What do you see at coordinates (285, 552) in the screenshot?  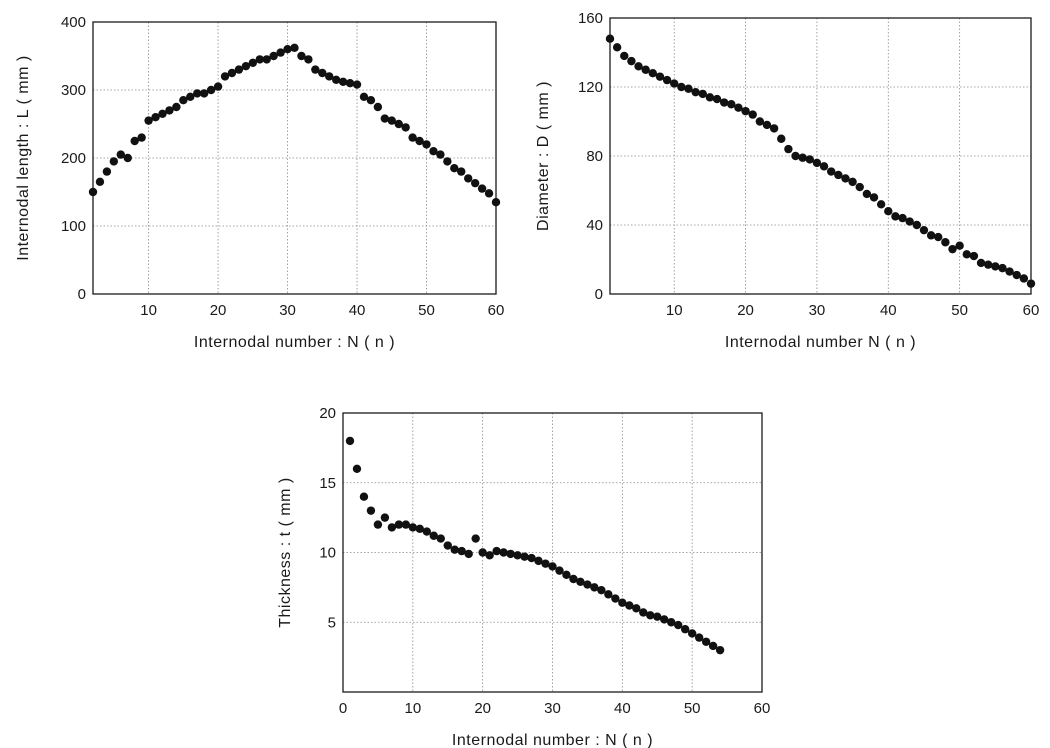 I see `thickness-y-axis-label: Thickness : t ( mm )` at bounding box center [285, 552].